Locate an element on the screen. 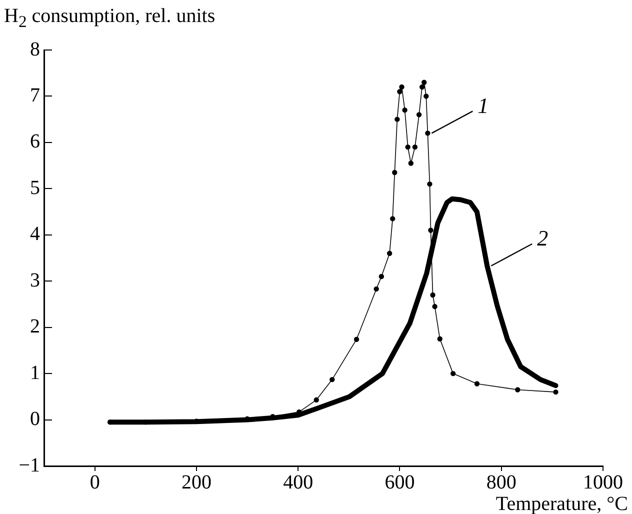  y-tick-label: 2 is located at coordinates (35, 327).